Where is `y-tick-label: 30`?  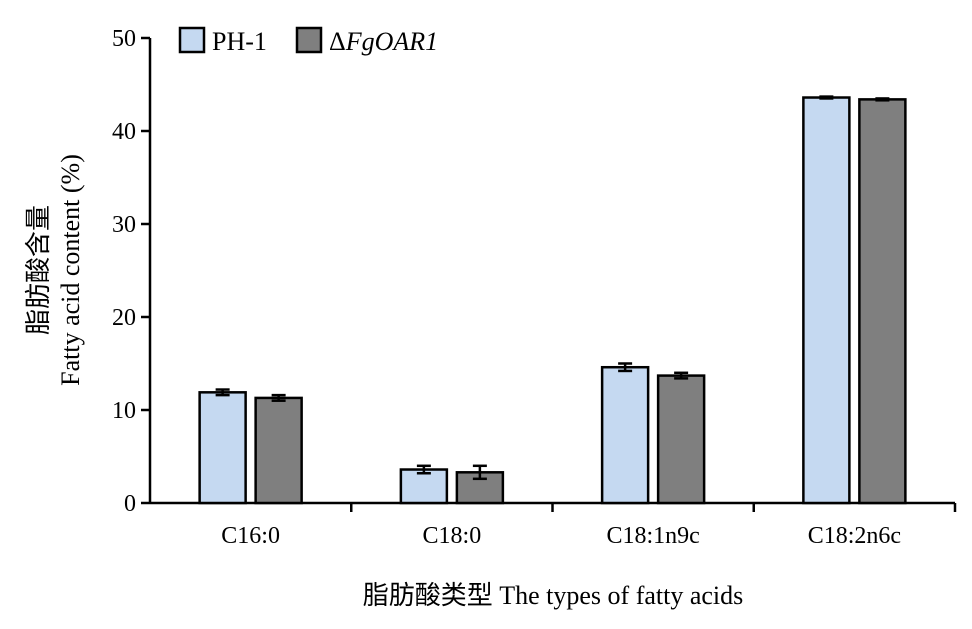
y-tick-label: 30 is located at coordinates (124, 225).